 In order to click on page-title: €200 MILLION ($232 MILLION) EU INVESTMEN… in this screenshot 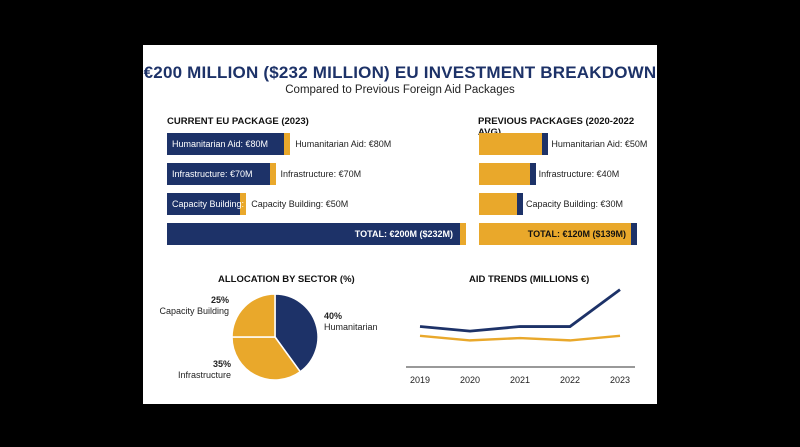, I will do `click(400, 72)`.